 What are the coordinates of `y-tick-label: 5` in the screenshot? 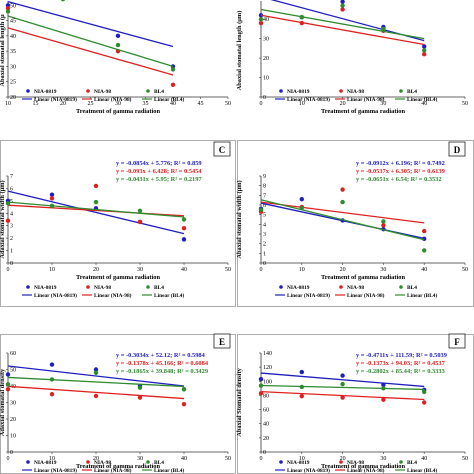 It's located at (264, 216).